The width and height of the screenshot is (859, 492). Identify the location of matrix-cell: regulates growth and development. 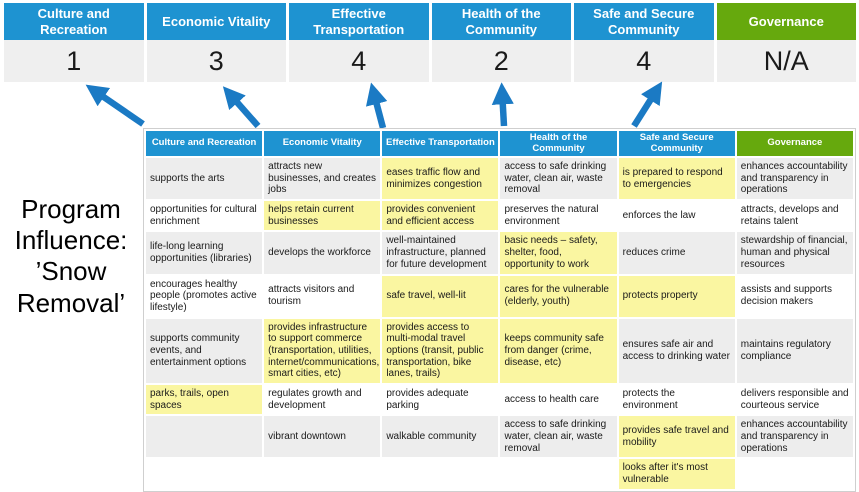
(322, 399).